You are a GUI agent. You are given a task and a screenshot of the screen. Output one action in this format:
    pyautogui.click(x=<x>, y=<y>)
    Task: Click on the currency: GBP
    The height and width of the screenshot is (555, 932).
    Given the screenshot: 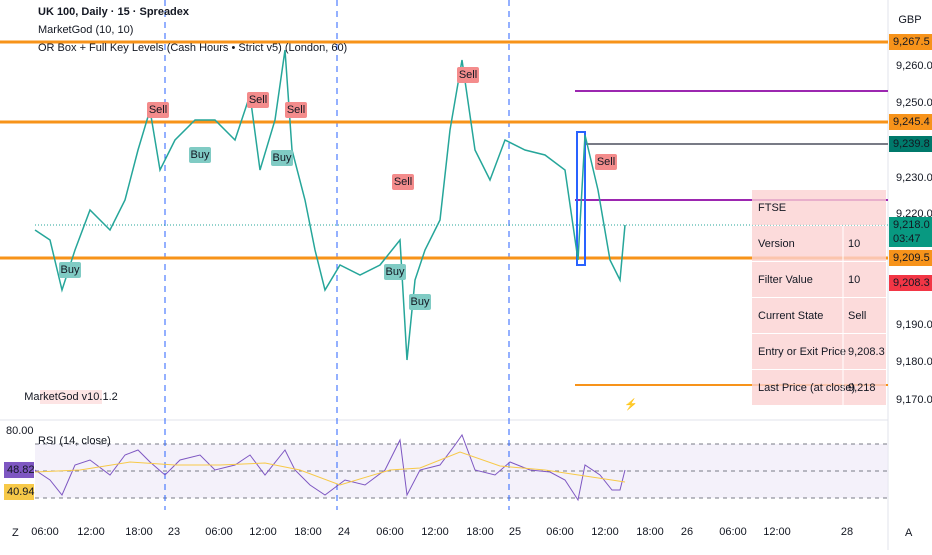 What is the action you would take?
    pyautogui.click(x=909, y=20)
    